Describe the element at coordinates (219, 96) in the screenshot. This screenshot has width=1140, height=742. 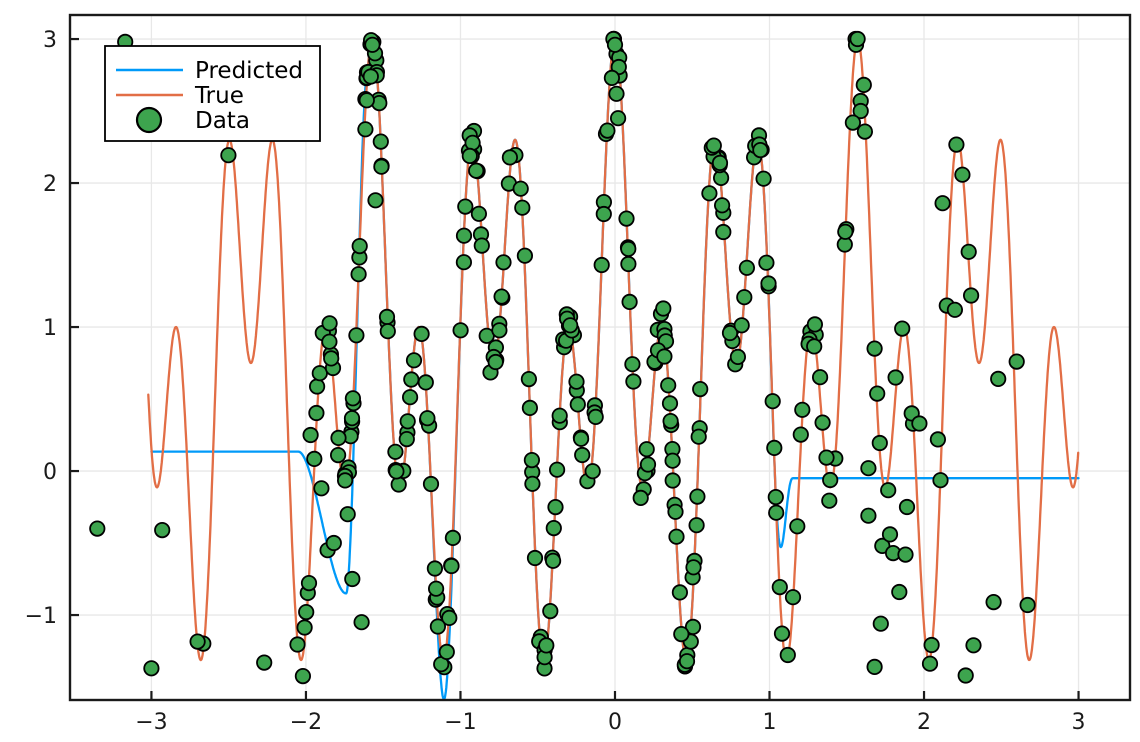
I see `legend-label: True` at that location.